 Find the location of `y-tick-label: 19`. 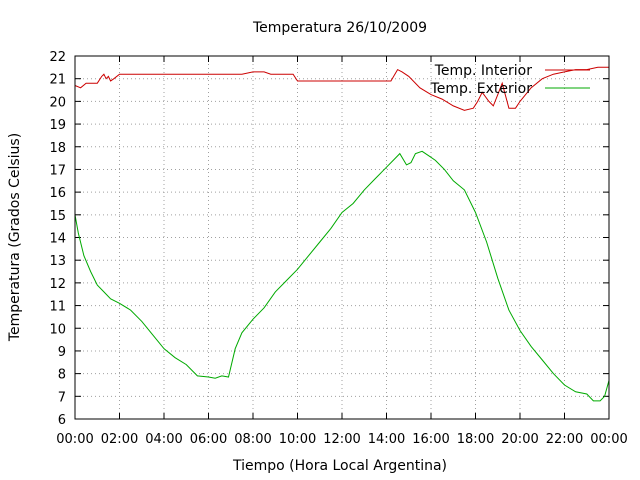

y-tick-label: 19 is located at coordinates (57, 125).